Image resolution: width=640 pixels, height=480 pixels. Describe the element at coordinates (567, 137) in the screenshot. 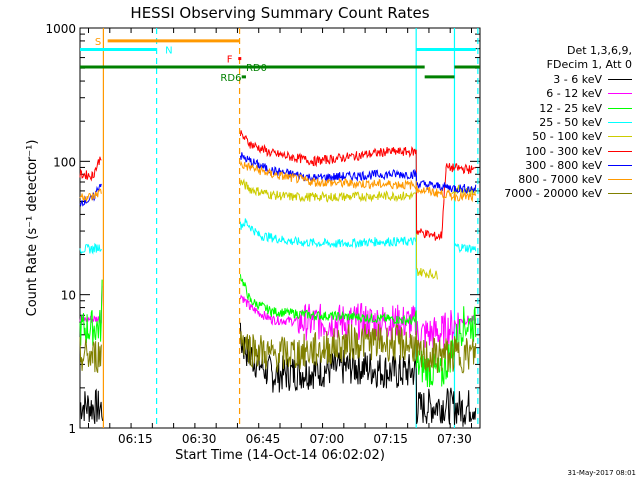

I see `legend-label: 50 - 100 keV` at that location.